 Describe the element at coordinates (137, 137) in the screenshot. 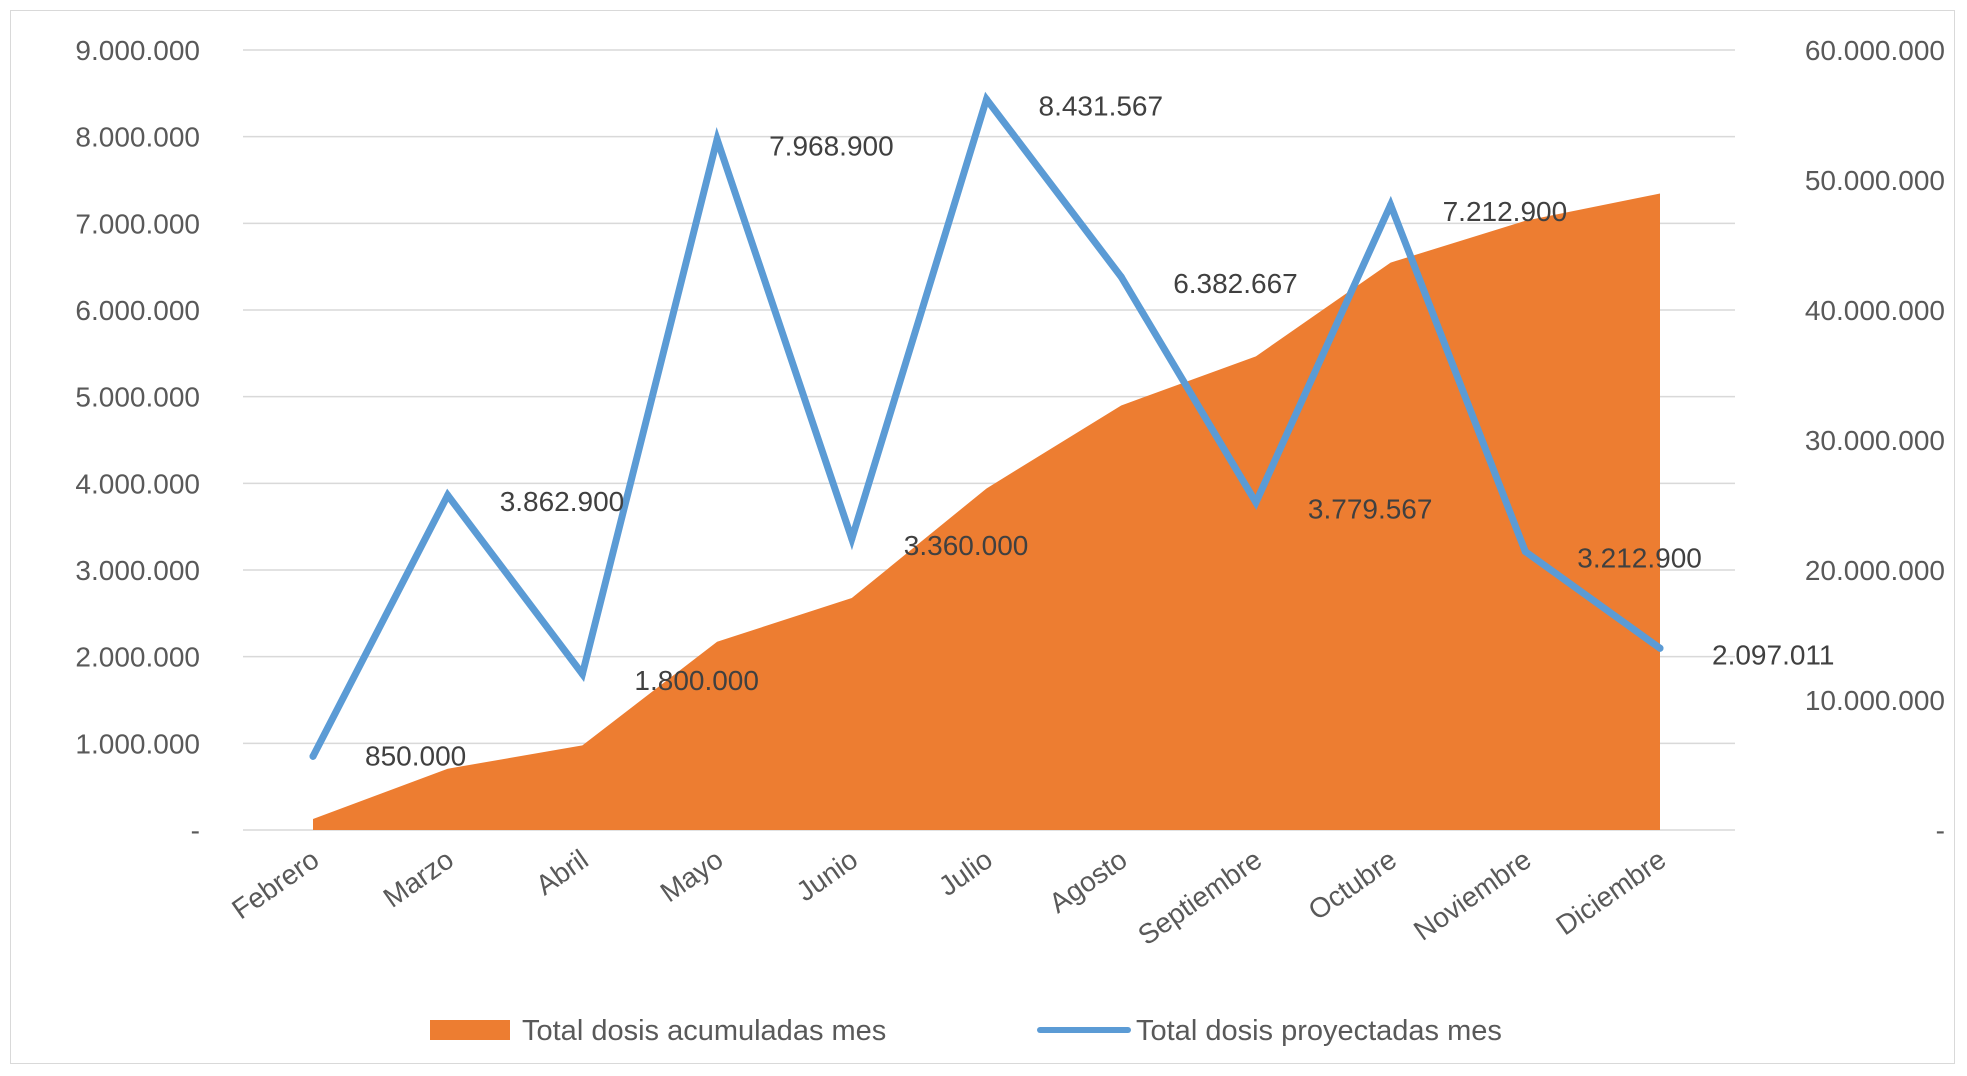

I see `y-left-tick-label: 8.000.000` at that location.